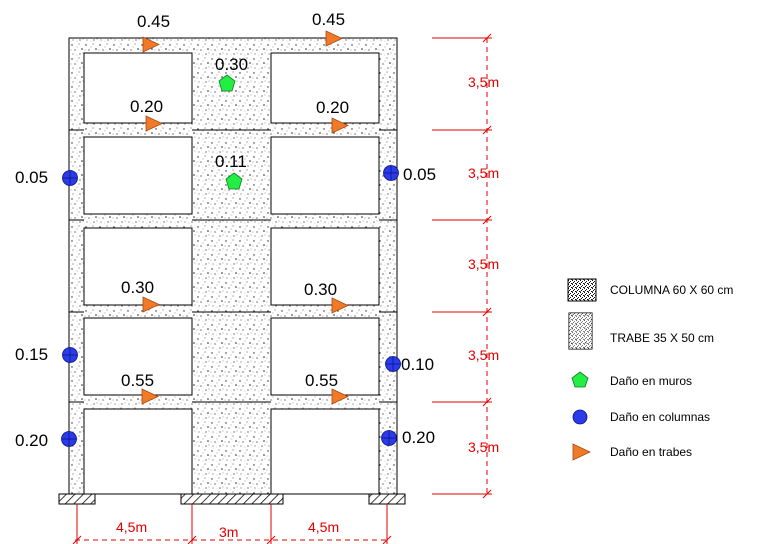 Image resolution: width=762 pixels, height=544 pixels. I want to click on bay-width-left: 4,5m, so click(131, 527).